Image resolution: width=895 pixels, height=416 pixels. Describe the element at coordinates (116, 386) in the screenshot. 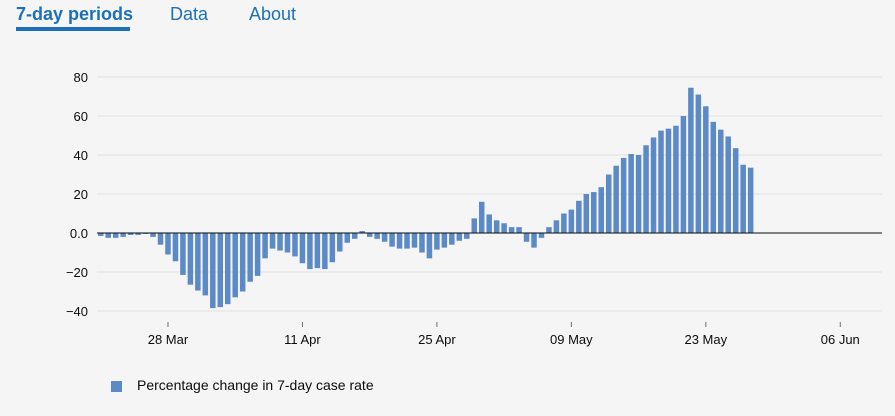

I see `legend-swatch` at that location.